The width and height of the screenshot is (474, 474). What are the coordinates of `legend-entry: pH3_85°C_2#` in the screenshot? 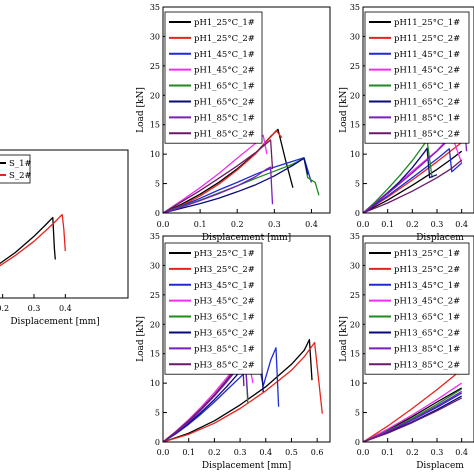 It's located at (224, 365).